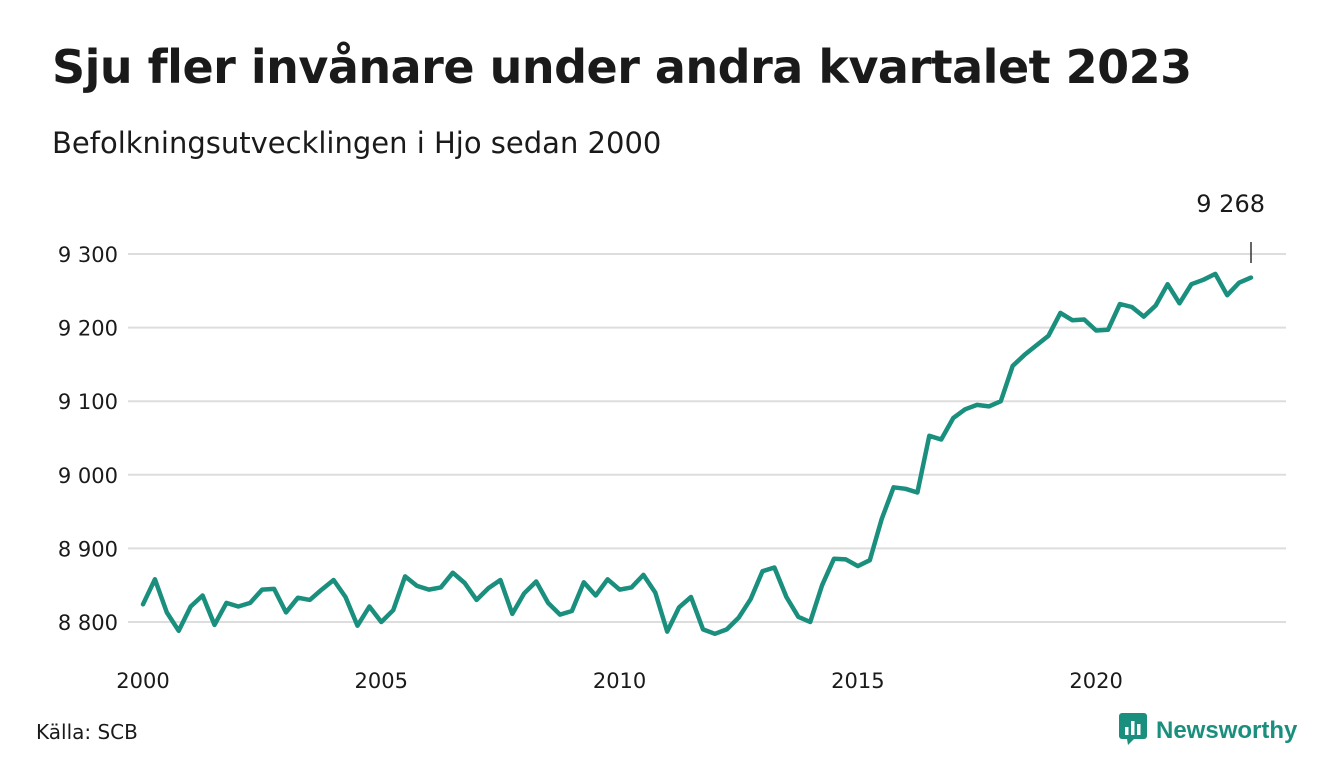  Describe the element at coordinates (88, 623) in the screenshot. I see `y-tick-label: 8 800` at that location.